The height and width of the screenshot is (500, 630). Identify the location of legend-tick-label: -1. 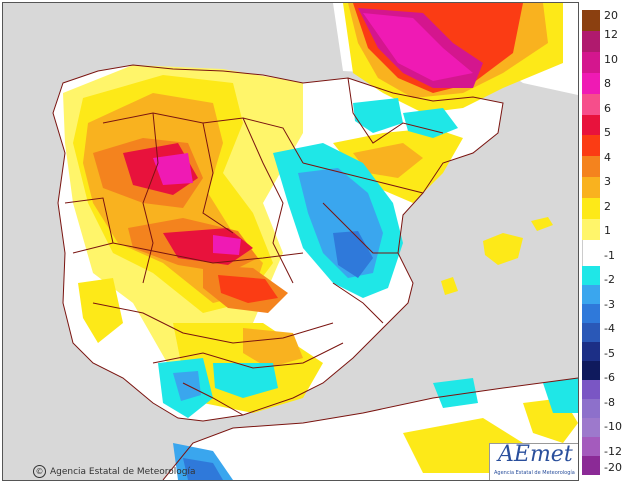
(609, 255).